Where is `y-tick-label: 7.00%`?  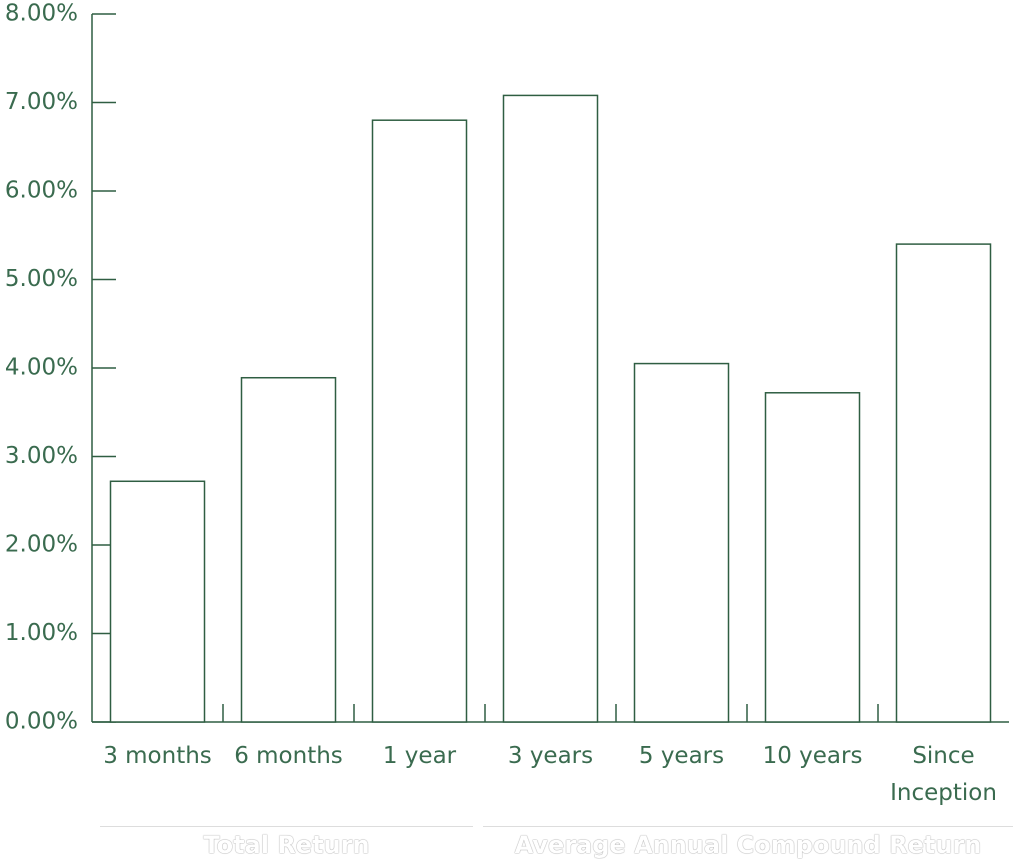 y-tick-label: 7.00% is located at coordinates (41, 102).